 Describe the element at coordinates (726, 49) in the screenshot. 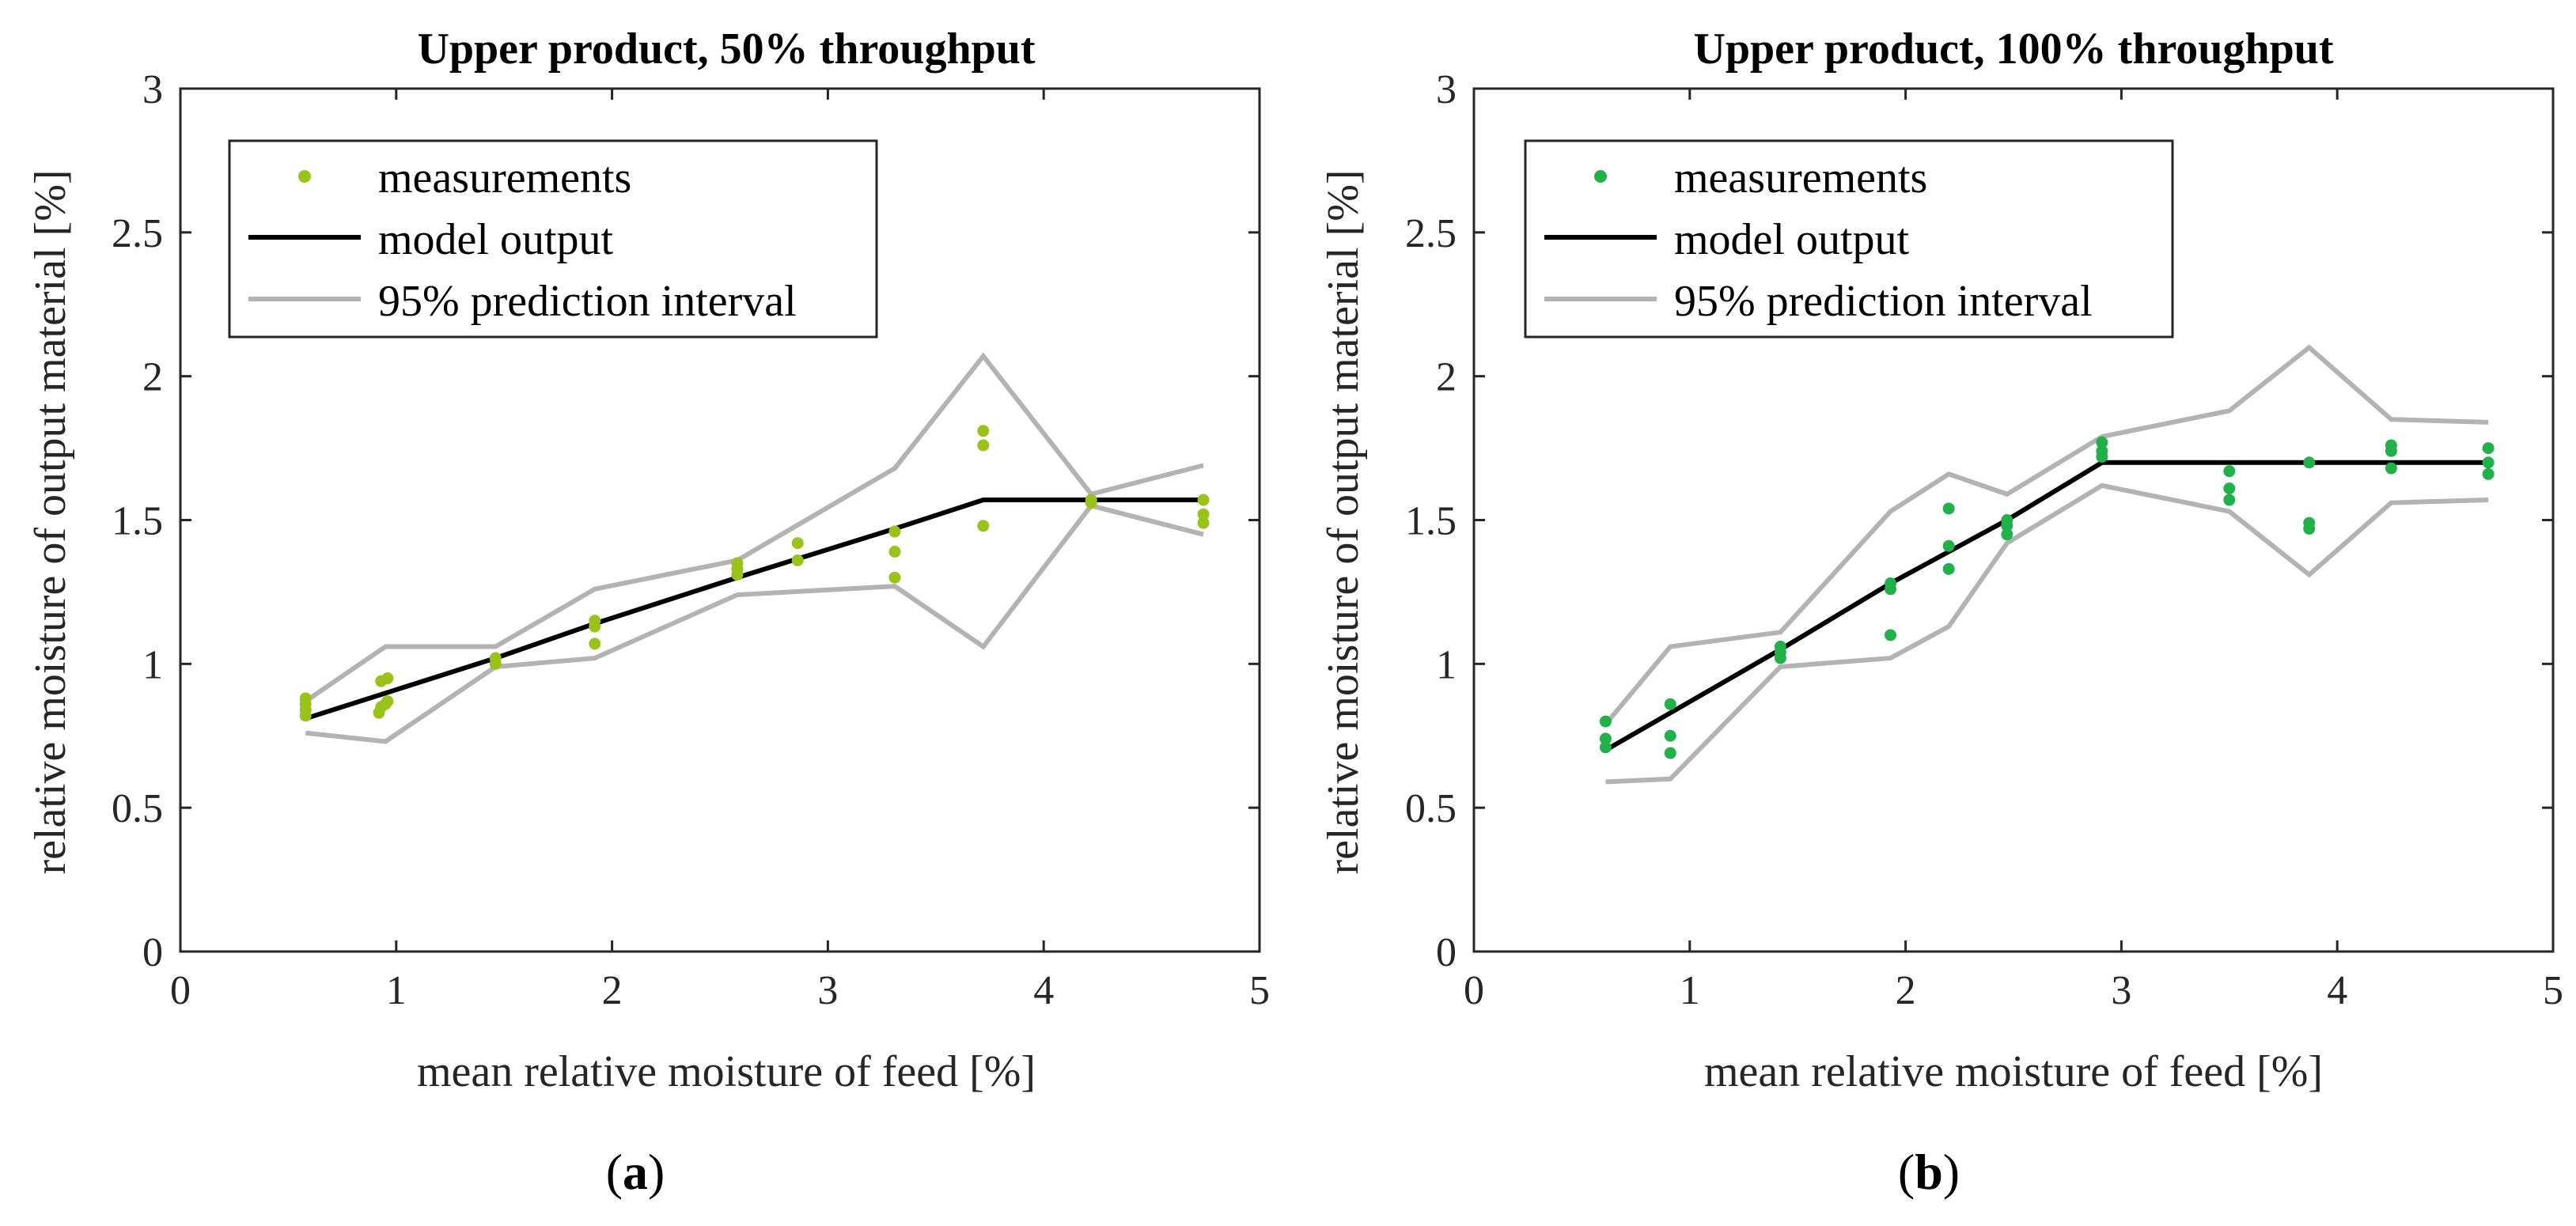

I see `chart-title: Upper product, 50% throughput` at that location.